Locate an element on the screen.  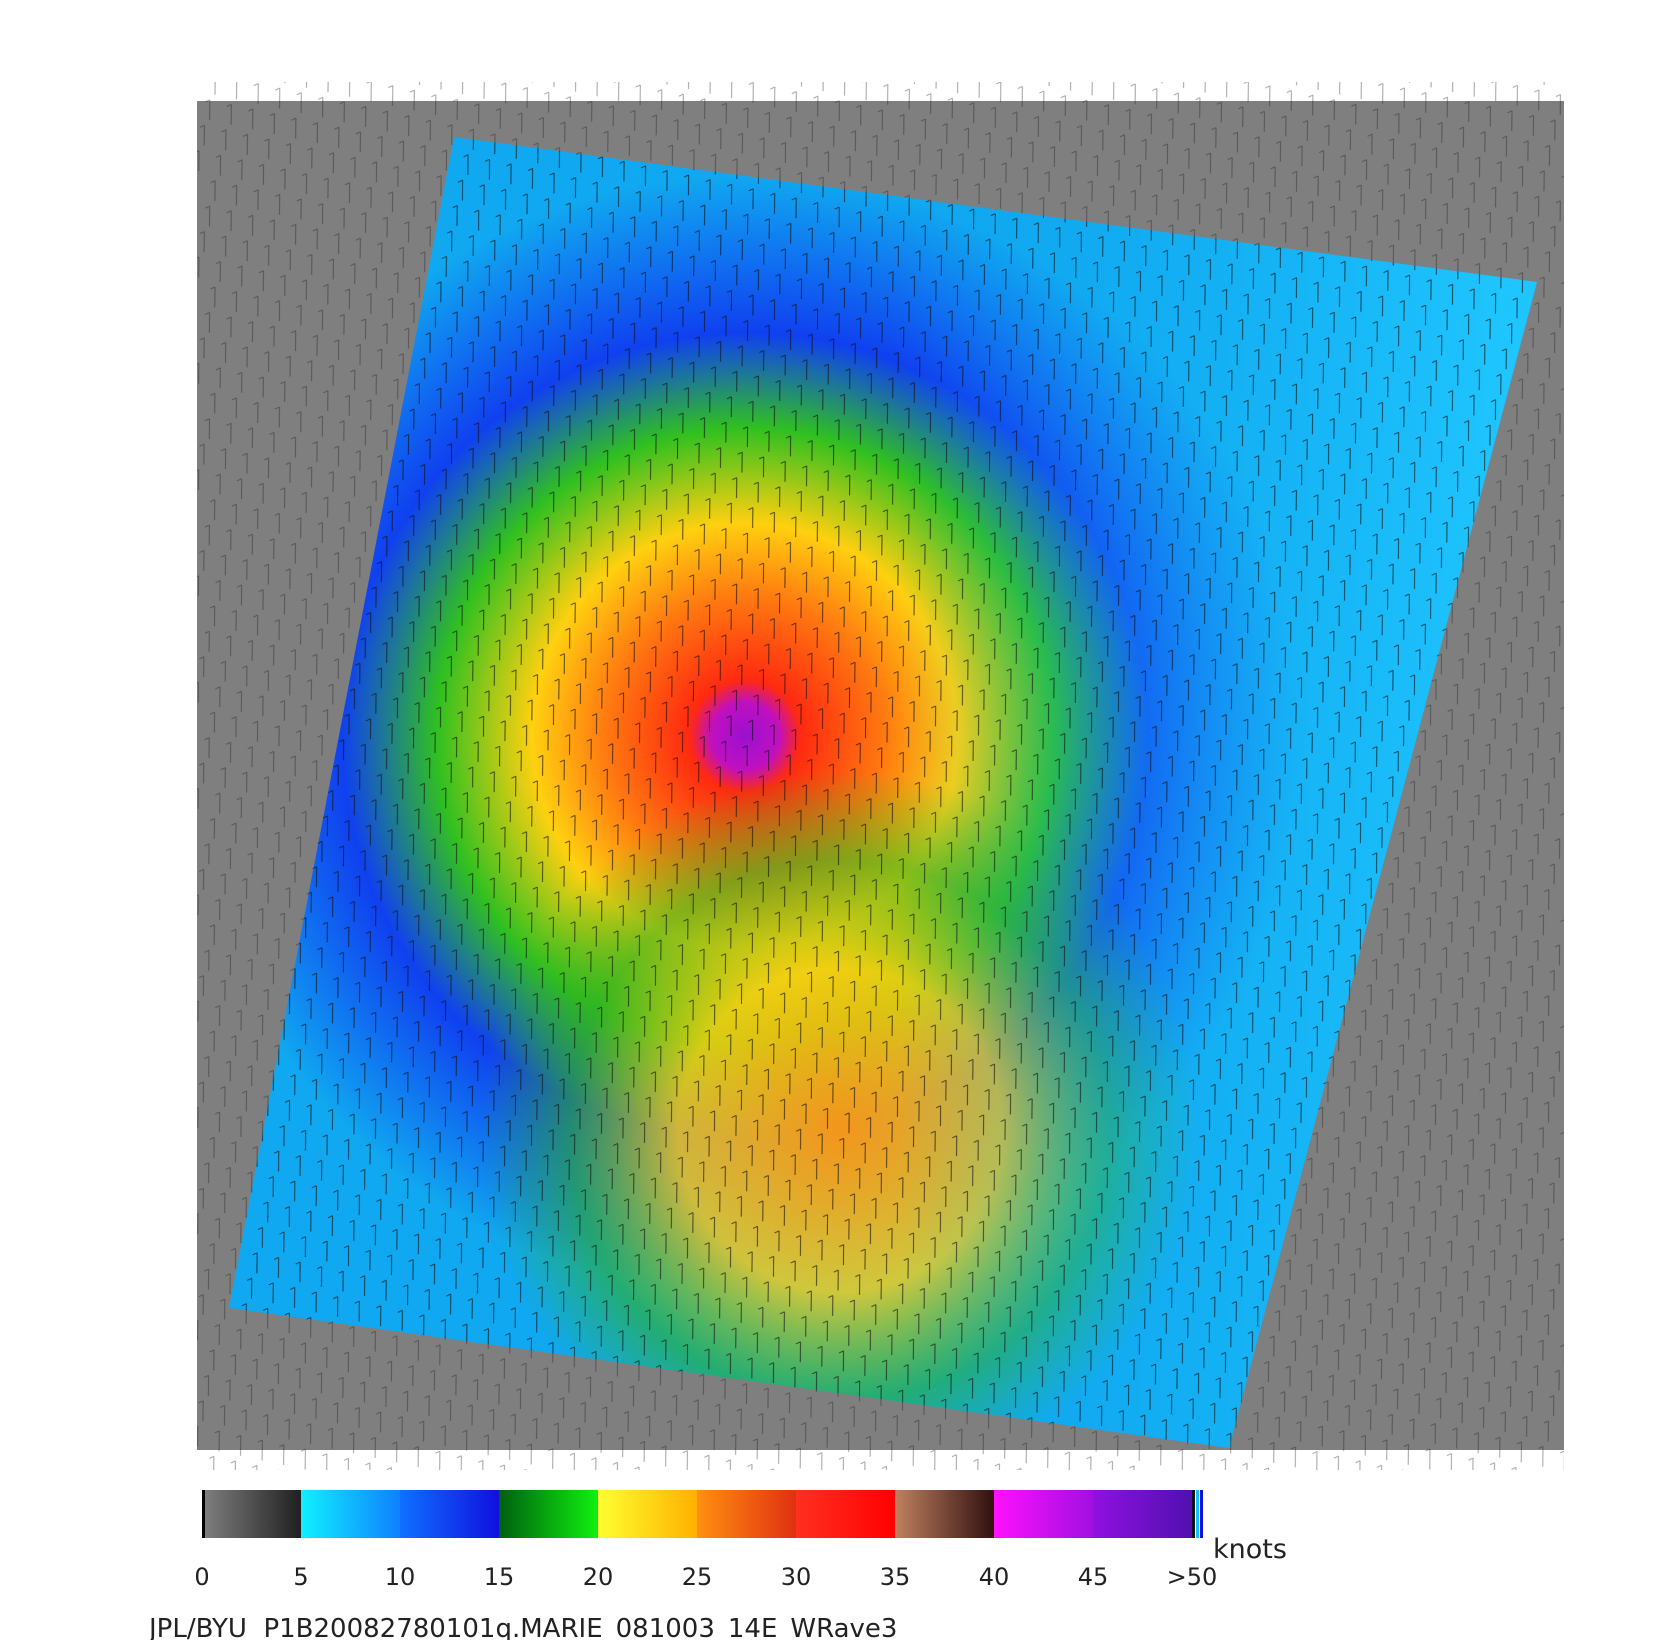
colorbar-tick-label: 5 is located at coordinates (300, 1577).